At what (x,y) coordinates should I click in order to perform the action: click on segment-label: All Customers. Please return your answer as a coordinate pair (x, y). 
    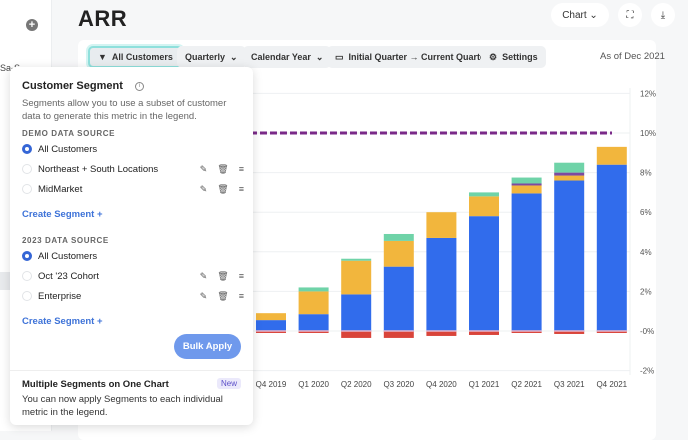
    Looking at the image, I should click on (142, 57).